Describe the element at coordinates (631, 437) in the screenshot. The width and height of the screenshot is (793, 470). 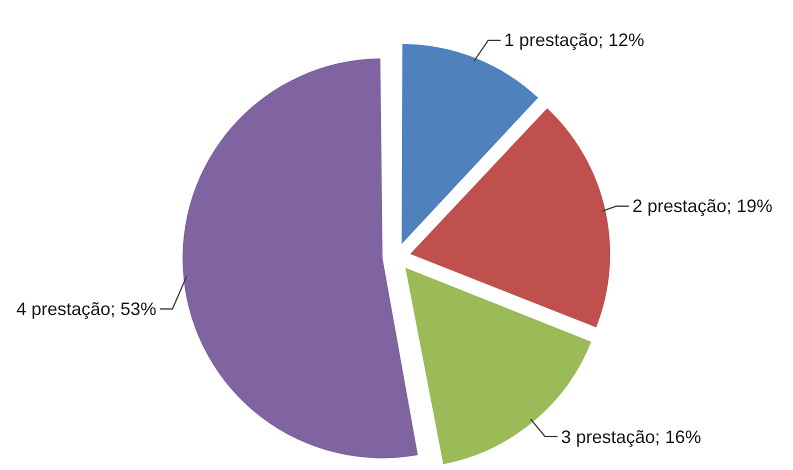
I see `slice-label: 3 prestação; 16%` at that location.